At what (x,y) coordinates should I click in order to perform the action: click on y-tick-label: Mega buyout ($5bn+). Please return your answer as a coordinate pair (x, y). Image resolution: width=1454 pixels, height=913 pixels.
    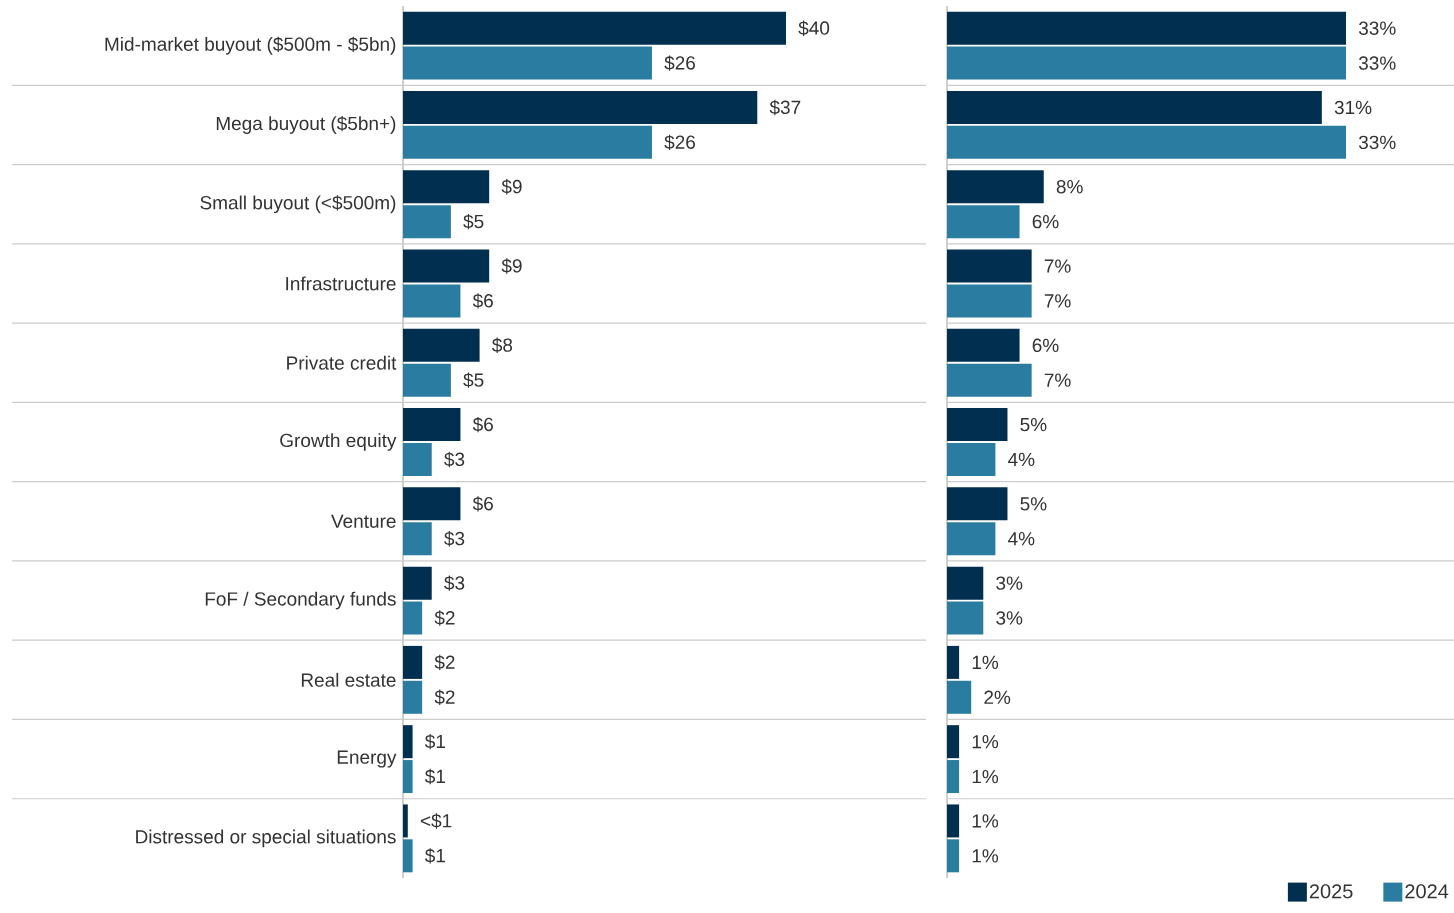
    Looking at the image, I should click on (306, 124).